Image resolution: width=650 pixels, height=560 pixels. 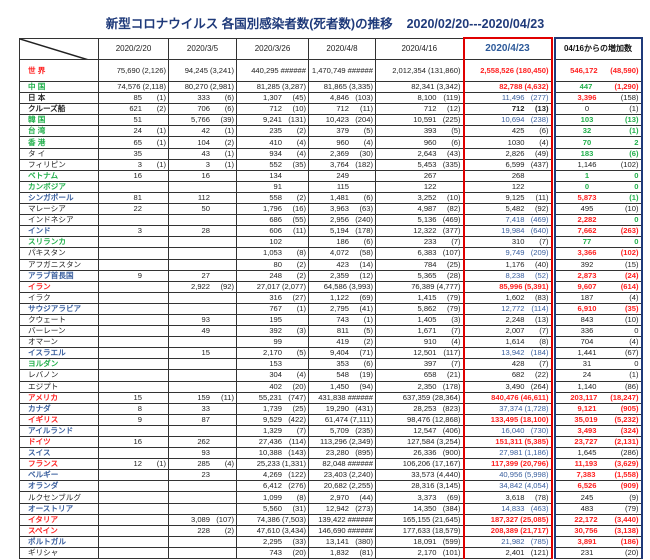 What do you see at coordinates (507, 364) in the screenshot?
I see `value-cell: 428 (7)` at bounding box center [507, 364].